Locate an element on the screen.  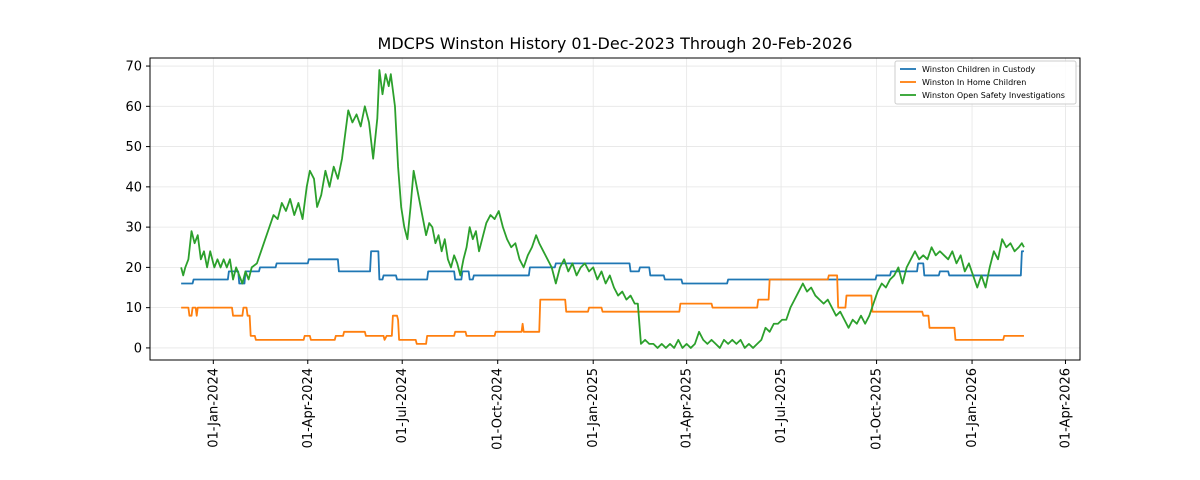
x-tick-label: 01-Jan-2025 is located at coordinates (593, 408).